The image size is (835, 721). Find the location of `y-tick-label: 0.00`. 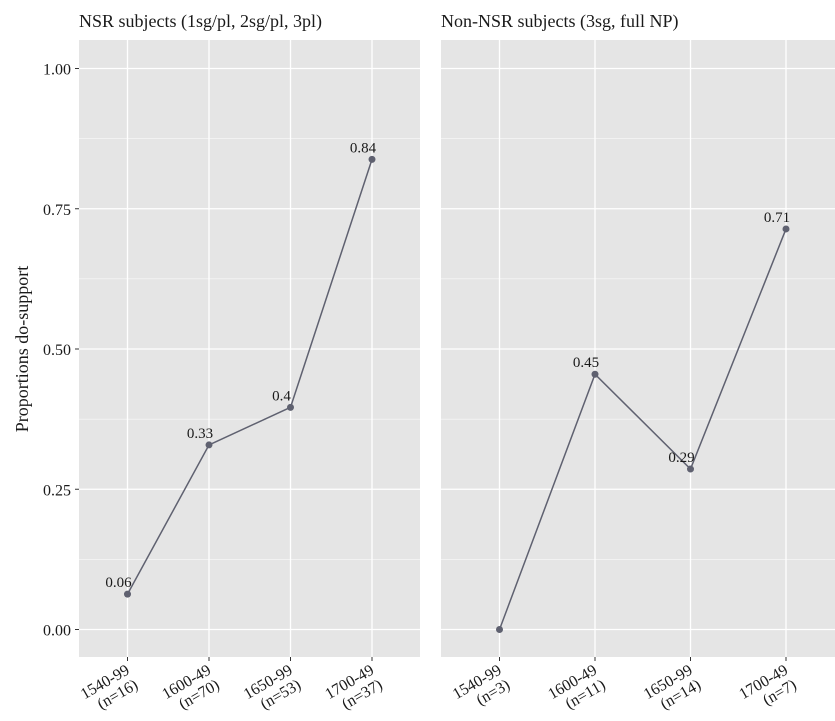

y-tick-label: 0.00 is located at coordinates (57, 631).